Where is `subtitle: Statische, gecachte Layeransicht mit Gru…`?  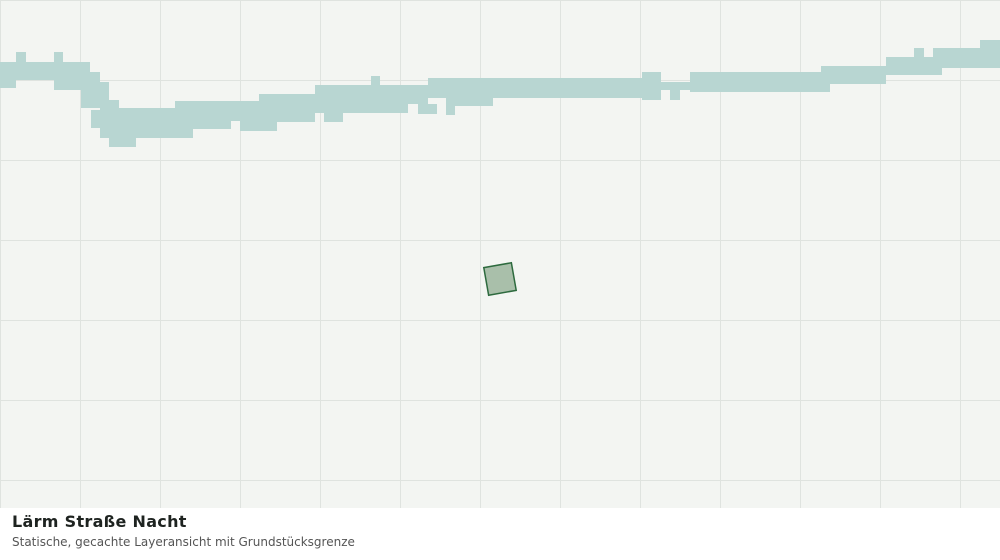
subtitle: Statische, gecachte Layeransicht mit Gru… is located at coordinates (183, 542).